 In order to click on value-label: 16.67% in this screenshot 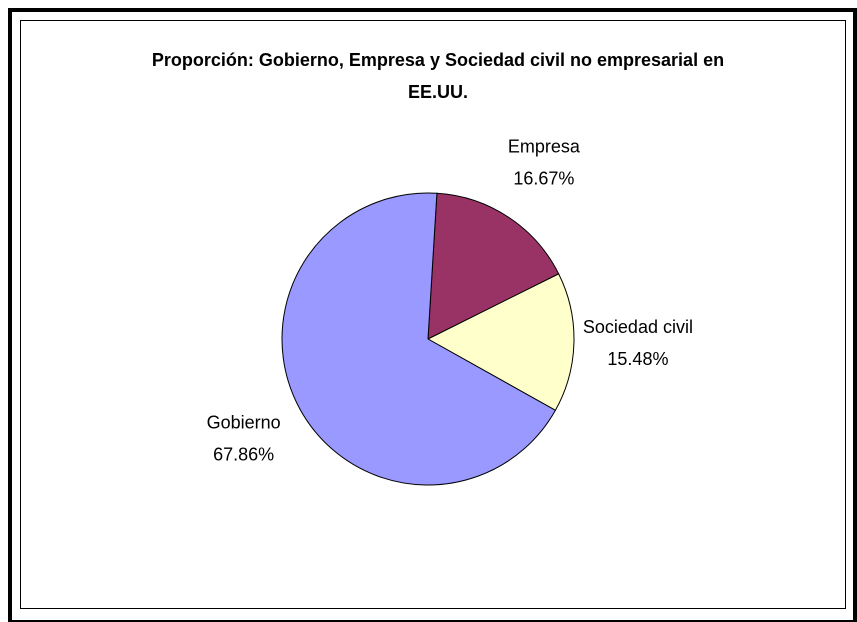, I will do `click(543, 179)`.